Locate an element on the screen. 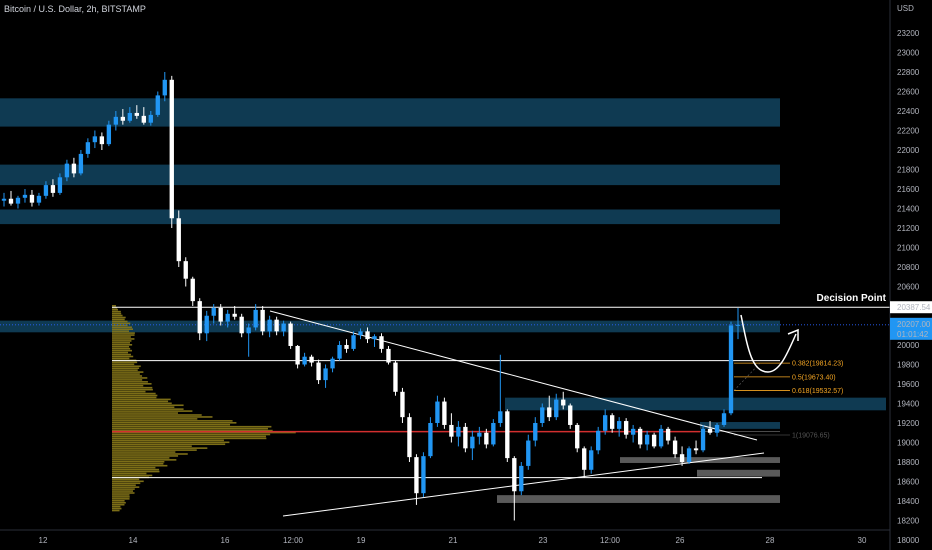 The image size is (932, 550). time-tick-label: 23 is located at coordinates (543, 540).